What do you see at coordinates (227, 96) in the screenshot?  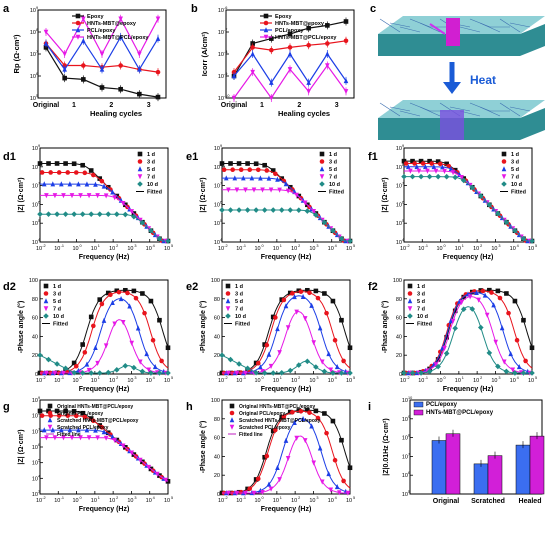 I see `y-tick-exponent: -10` at bounding box center [227, 96].